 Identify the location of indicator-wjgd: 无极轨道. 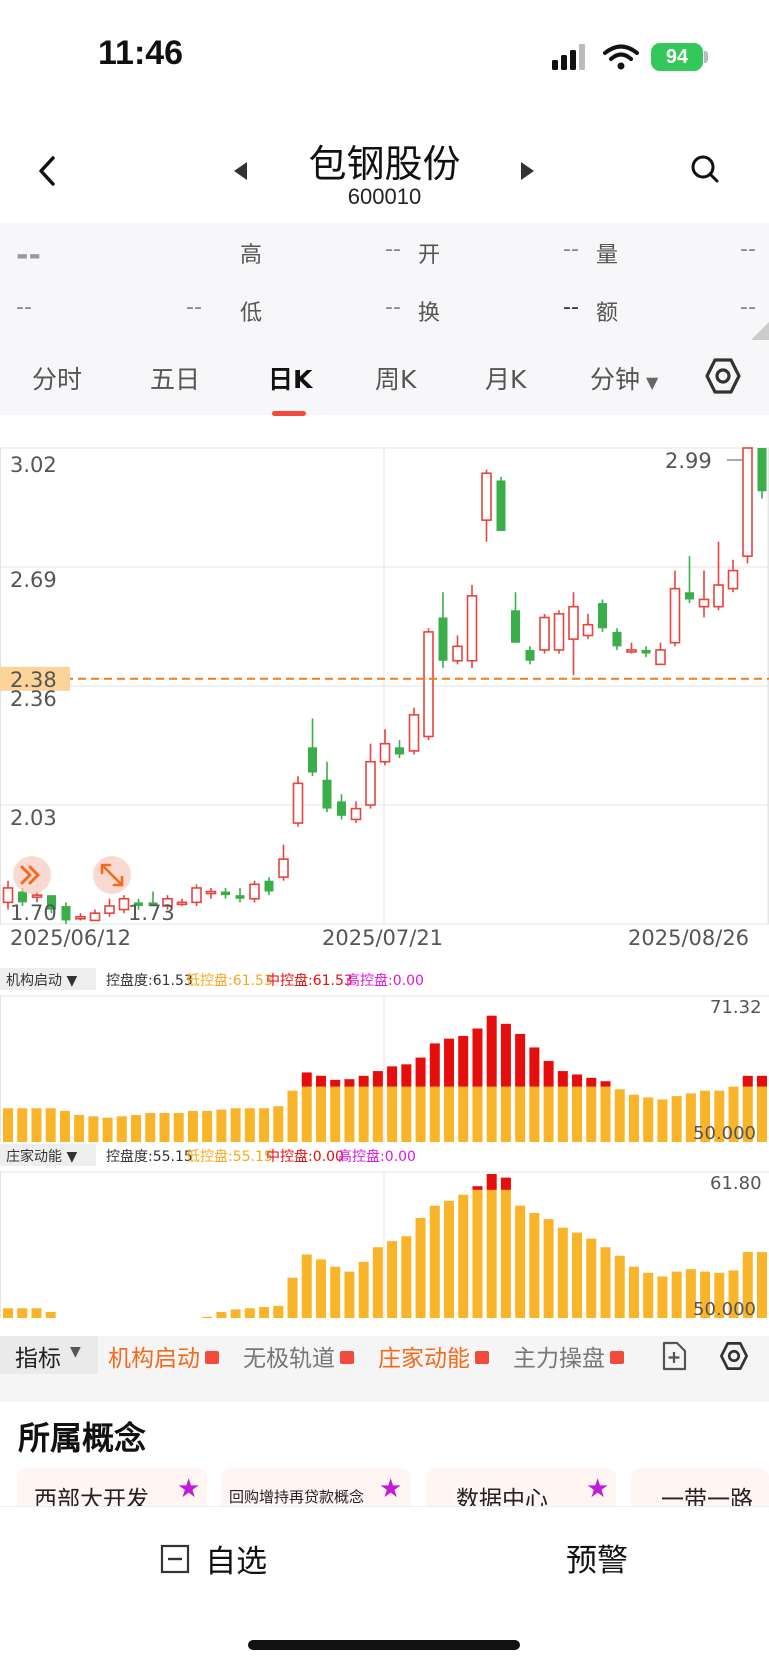
(298, 1356).